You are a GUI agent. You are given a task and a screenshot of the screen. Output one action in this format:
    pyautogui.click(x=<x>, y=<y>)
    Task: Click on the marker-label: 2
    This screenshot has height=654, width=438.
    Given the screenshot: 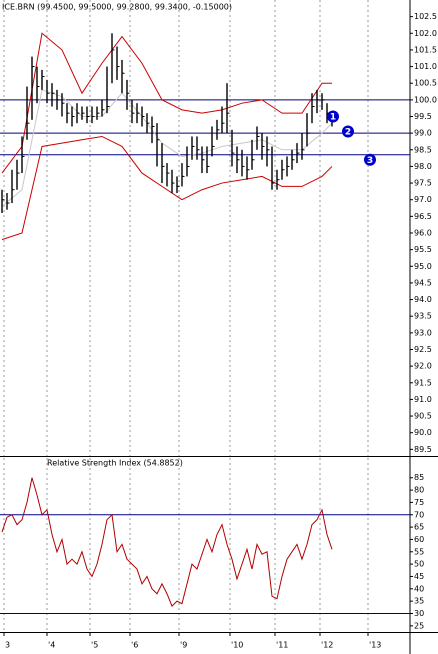 What is the action you would take?
    pyautogui.click(x=348, y=132)
    